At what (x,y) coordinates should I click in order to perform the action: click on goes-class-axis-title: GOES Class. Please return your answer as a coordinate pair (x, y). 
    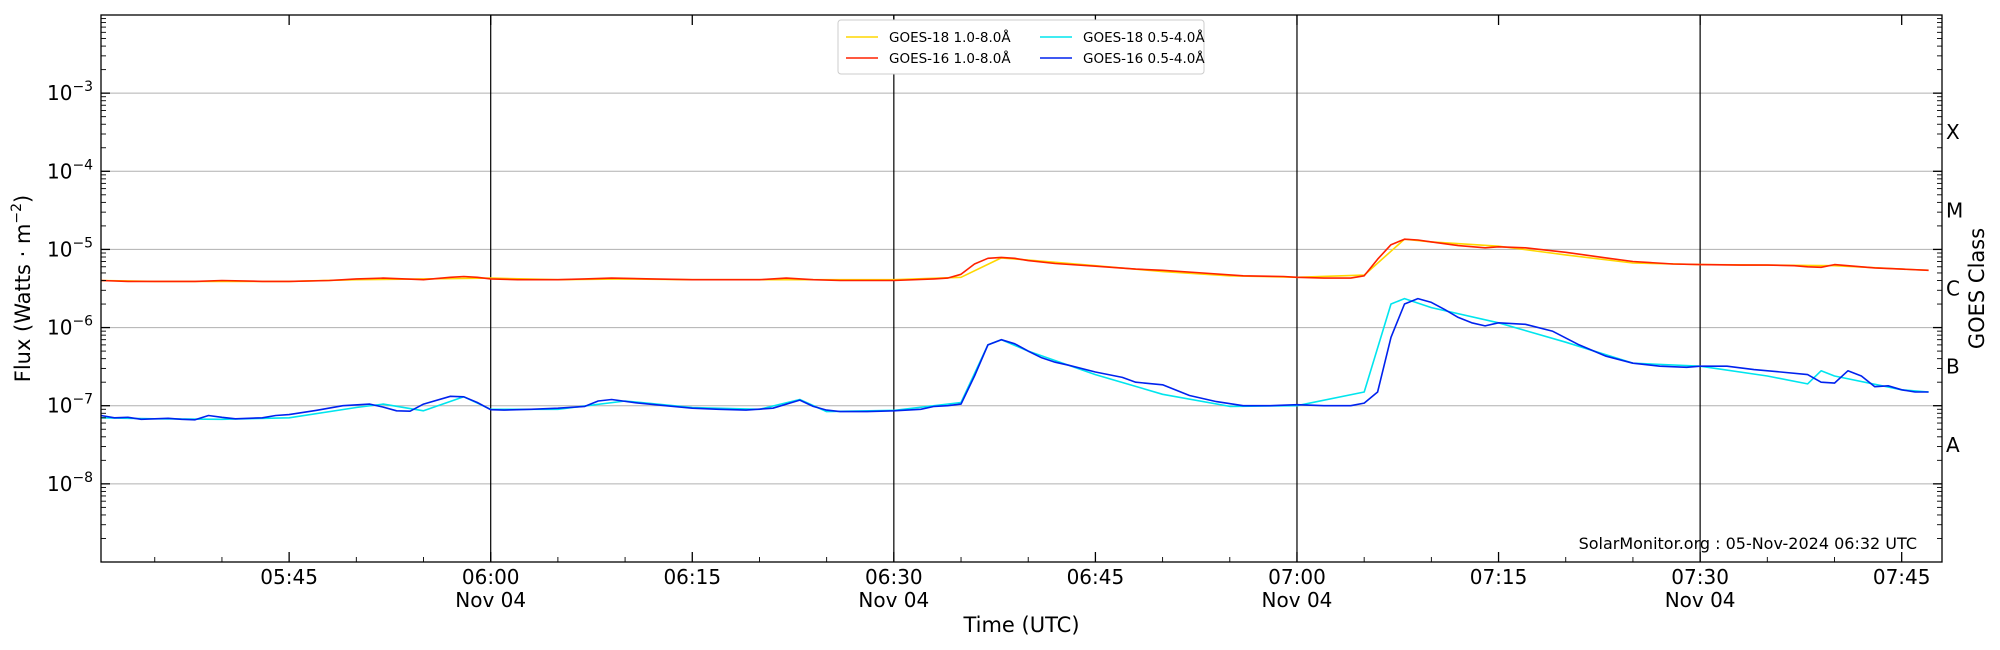
    Looking at the image, I should click on (1977, 288).